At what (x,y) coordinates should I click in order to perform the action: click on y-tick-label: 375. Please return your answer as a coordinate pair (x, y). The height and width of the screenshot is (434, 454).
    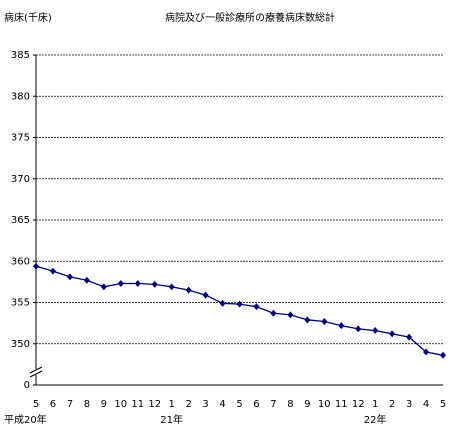
    Looking at the image, I should click on (20, 138).